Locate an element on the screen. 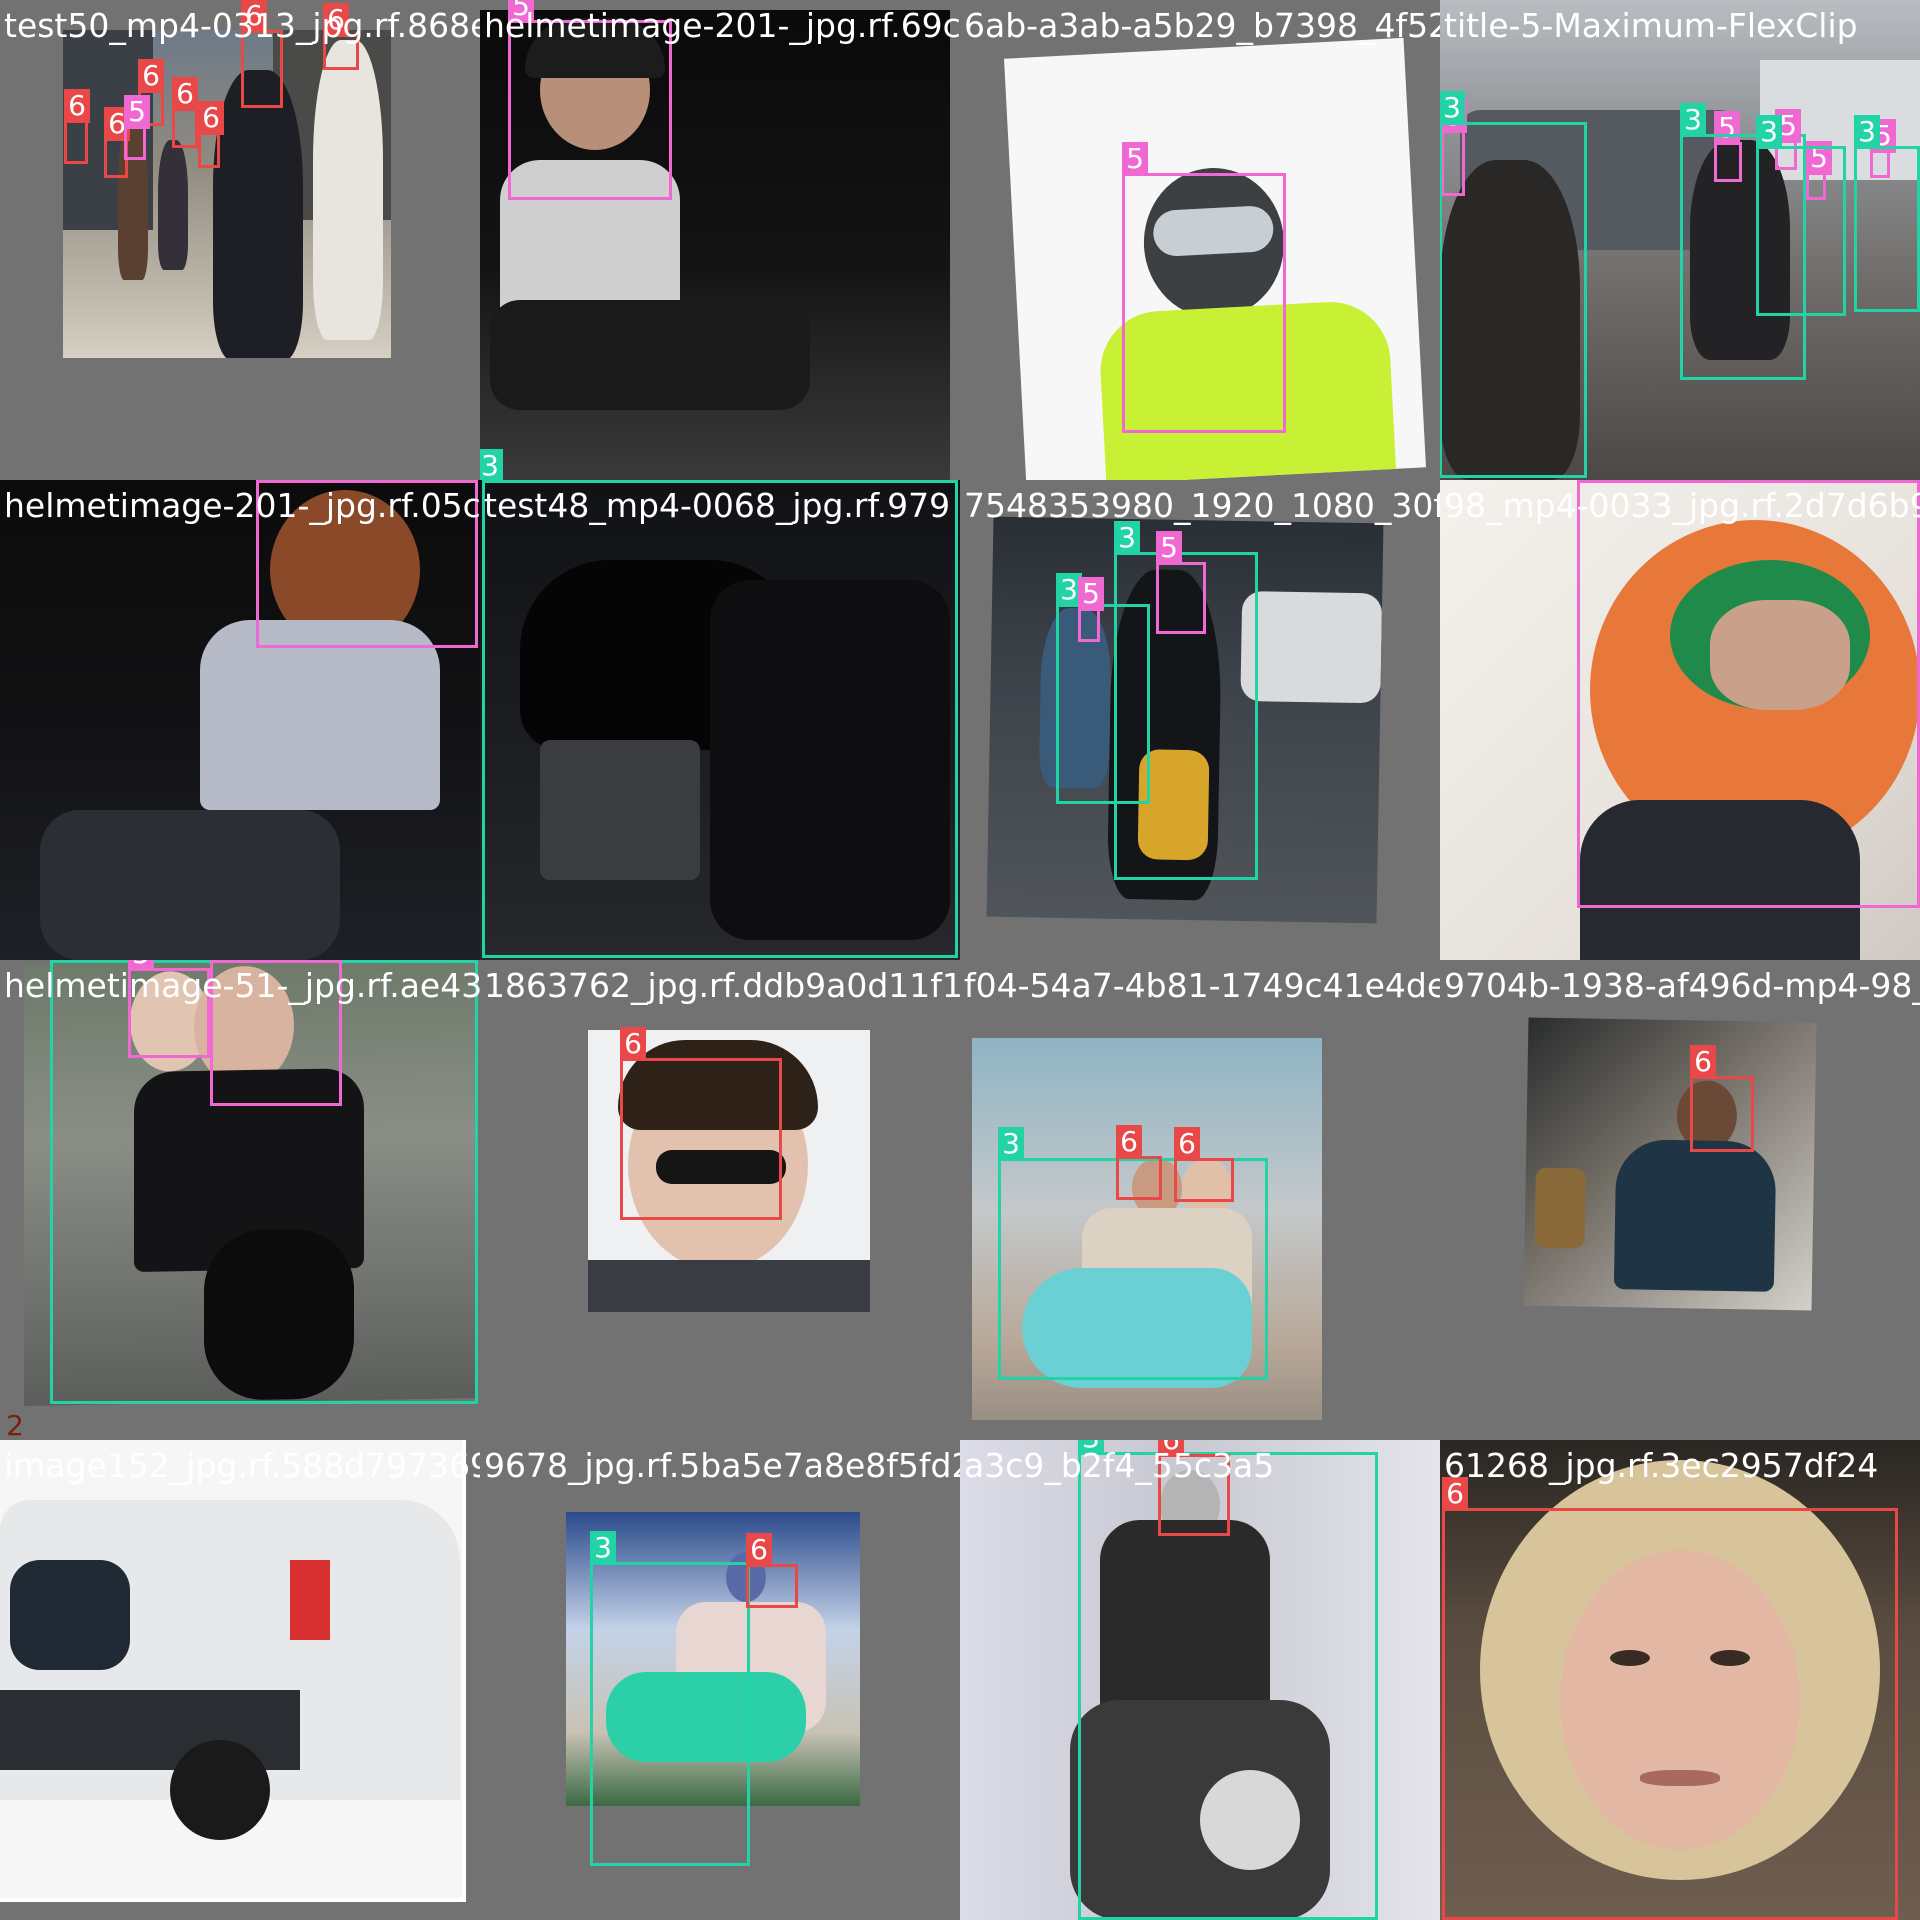  image-filename: 1863762_jpg.rf.ddb9a0d11f18 is located at coordinates (722, 985).